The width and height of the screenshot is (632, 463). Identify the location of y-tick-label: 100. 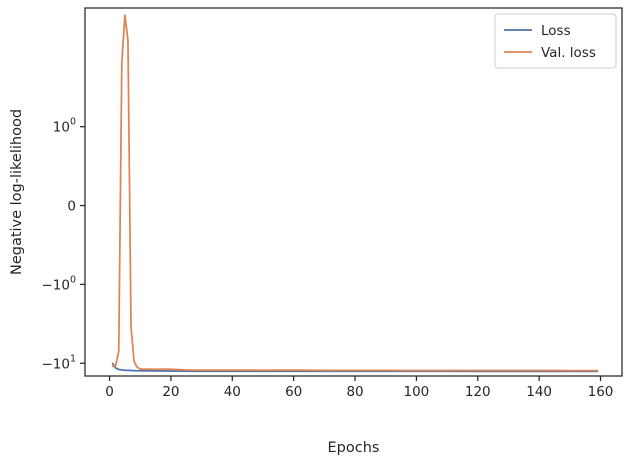
(64, 126).